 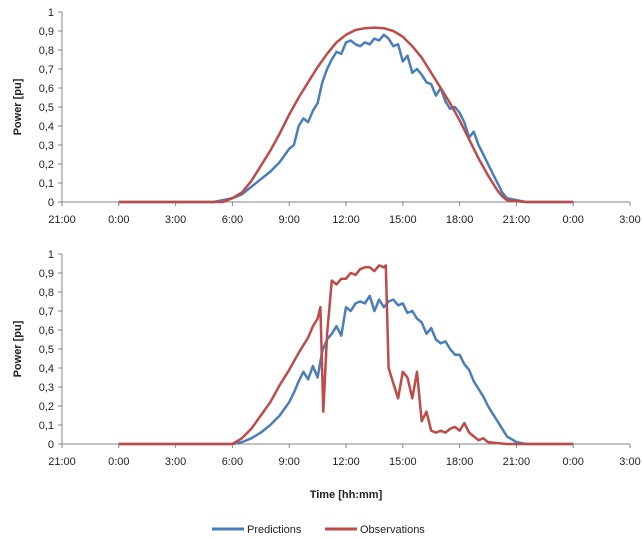 I want to click on x-axis-title: Time [hh:mm], so click(x=346, y=495).